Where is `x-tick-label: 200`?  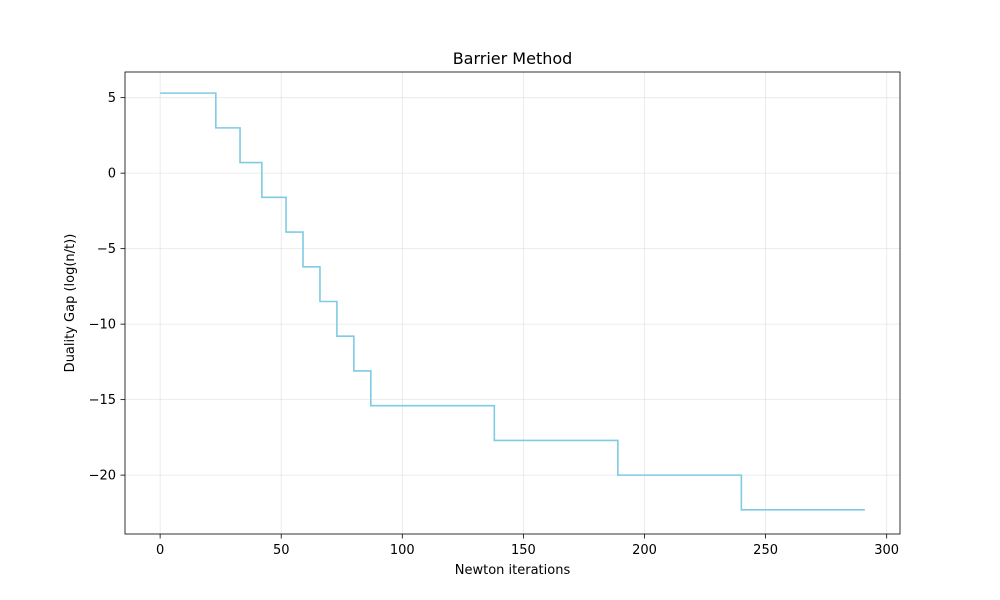
x-tick-label: 200 is located at coordinates (644, 550).